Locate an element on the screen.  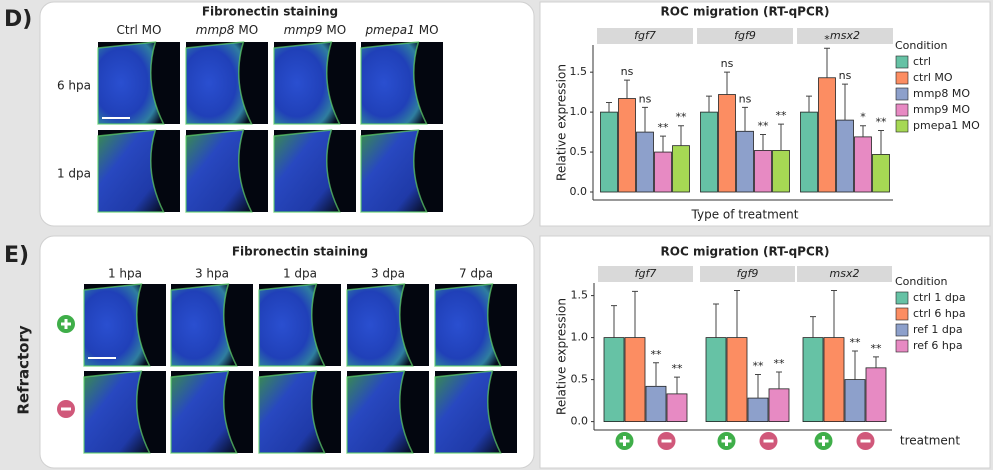
column-header: pmepa1 MO is located at coordinates (401, 30).